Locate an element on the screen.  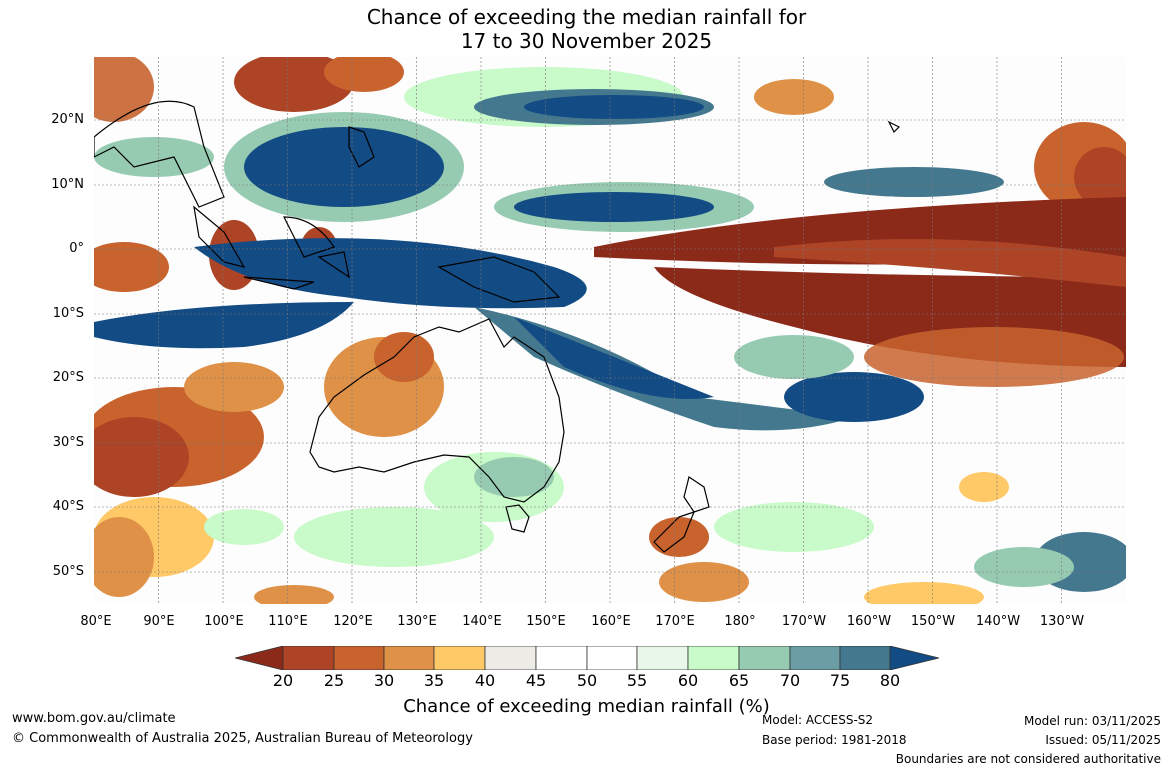
lon-label-170e: 170°E is located at coordinates (675, 621).